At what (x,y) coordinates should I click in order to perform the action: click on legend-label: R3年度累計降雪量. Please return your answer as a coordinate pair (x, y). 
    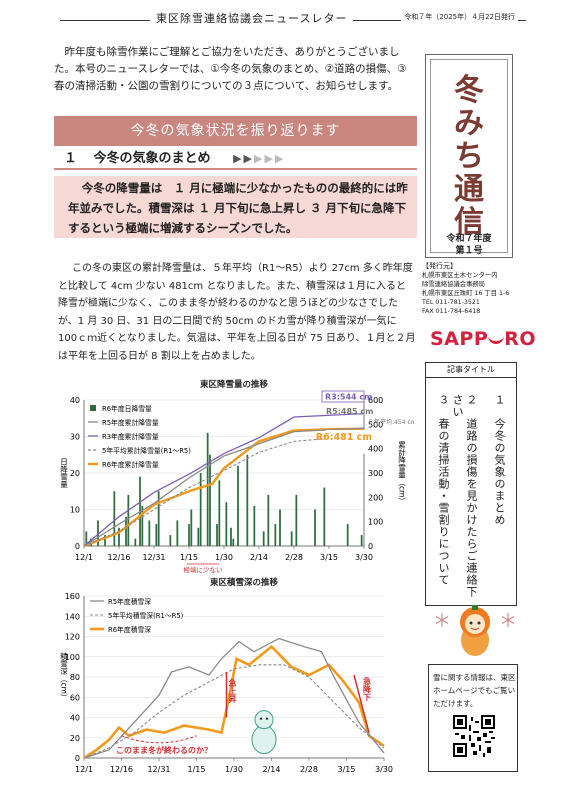
    Looking at the image, I should click on (130, 436).